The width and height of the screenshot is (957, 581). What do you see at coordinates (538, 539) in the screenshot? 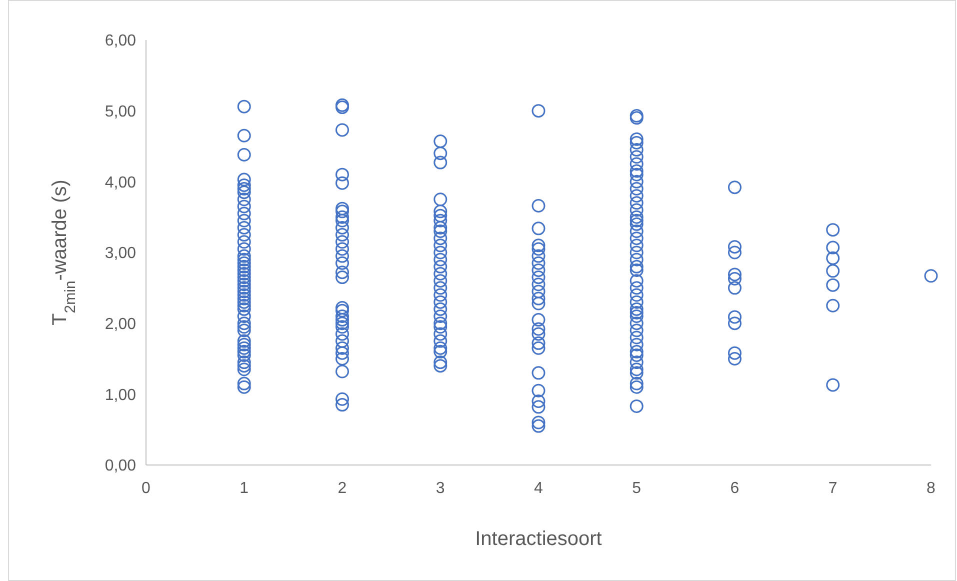
I see `x-axis-title: Interactiesoort` at bounding box center [538, 539].